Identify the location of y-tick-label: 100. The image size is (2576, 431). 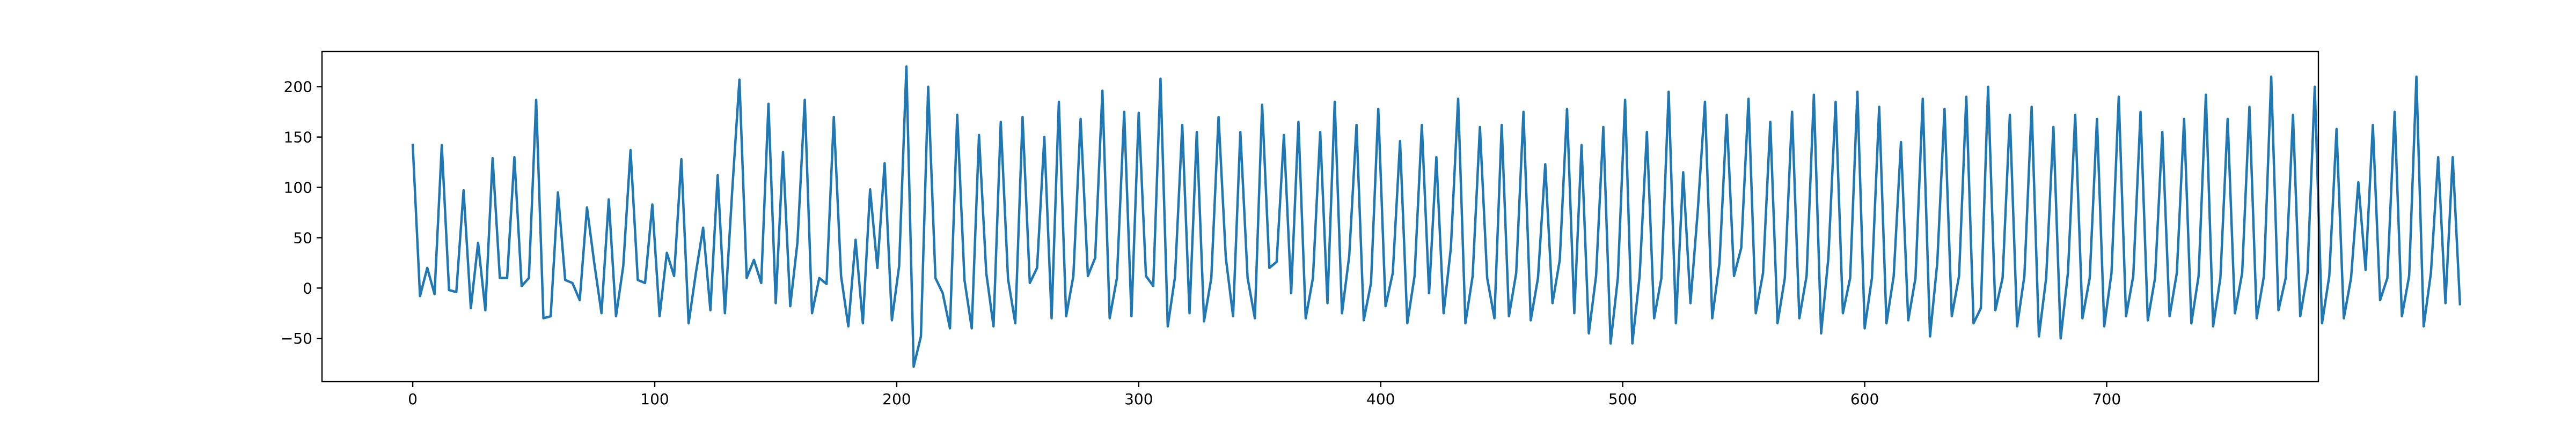
(298, 188).